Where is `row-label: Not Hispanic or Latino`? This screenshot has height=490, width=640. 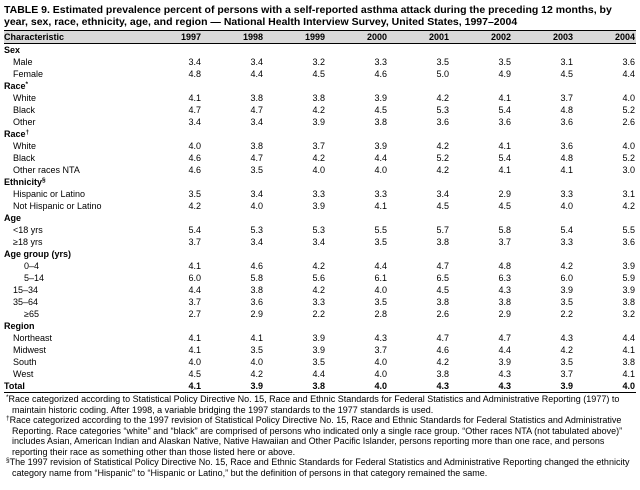
row-label: Not Hispanic or Latino is located at coordinates (57, 206).